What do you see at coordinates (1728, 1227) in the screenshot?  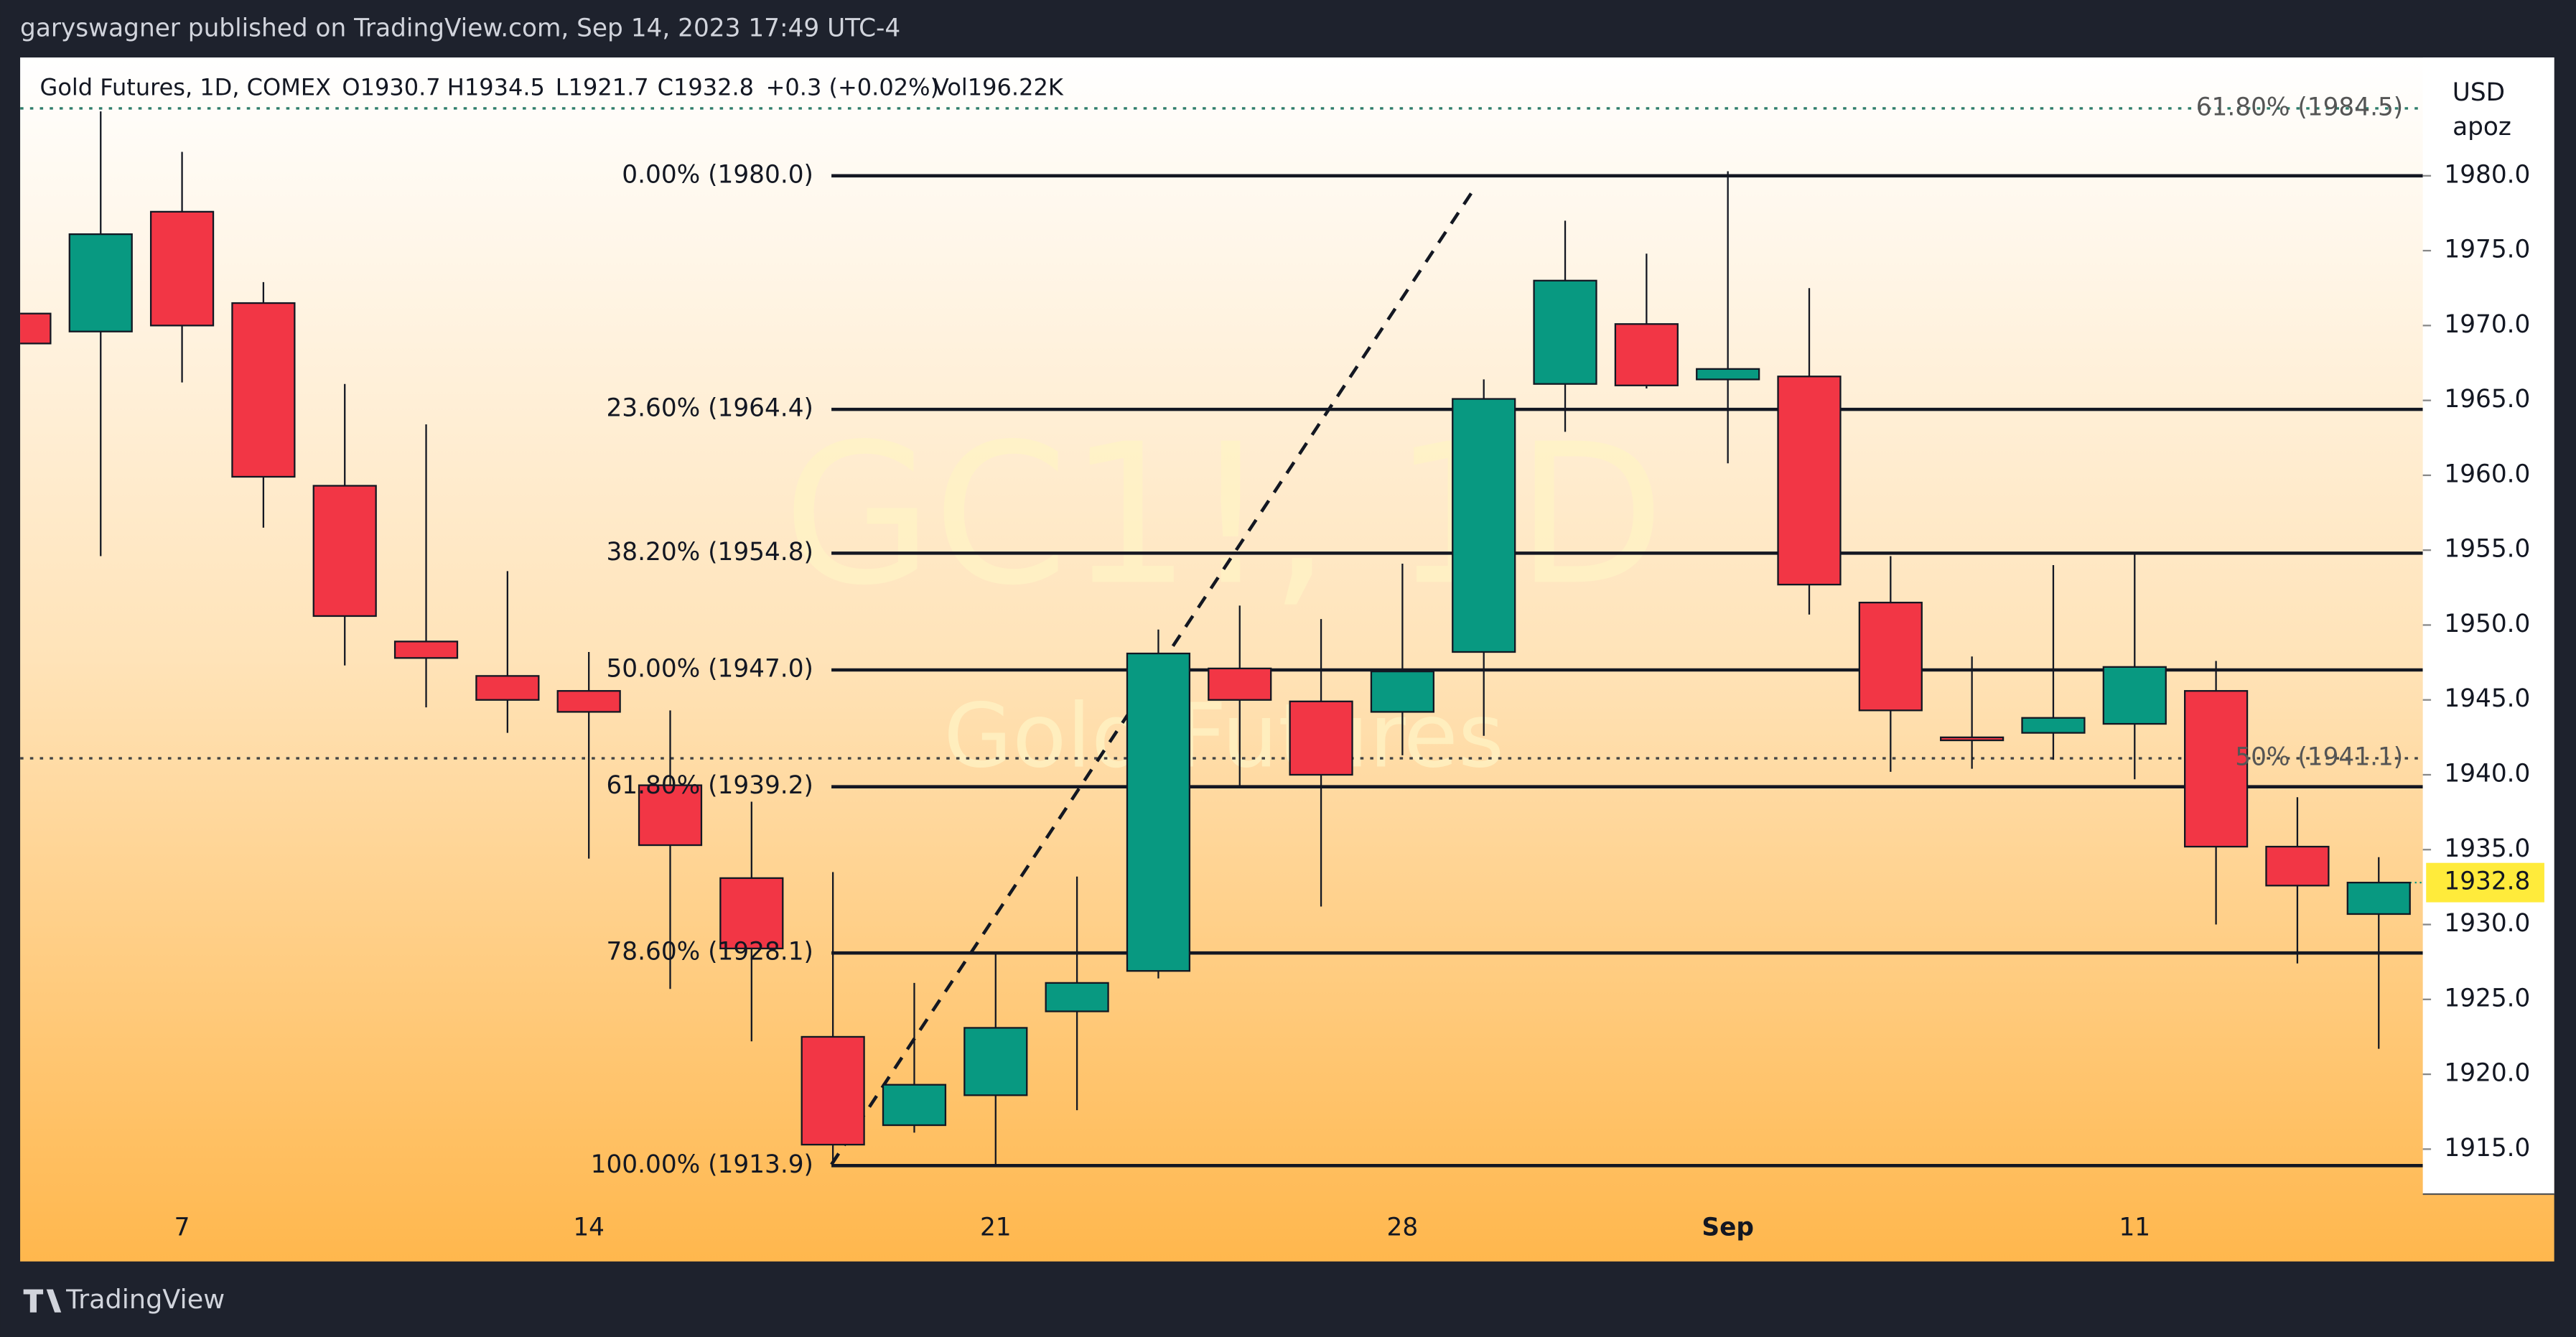 I see `x-tick-label: Sep` at bounding box center [1728, 1227].